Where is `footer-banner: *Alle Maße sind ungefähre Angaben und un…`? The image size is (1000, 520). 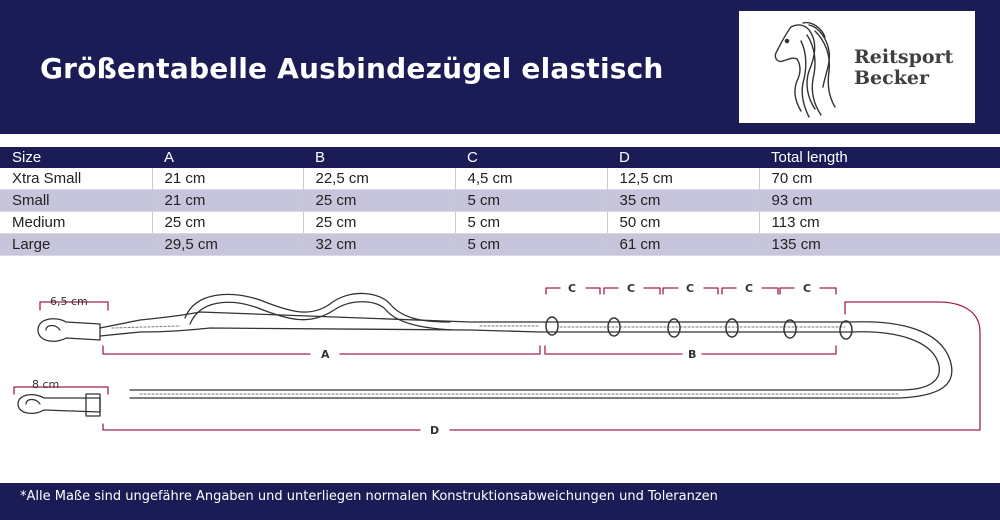
footer-banner: *Alle Maße sind ungefähre Angaben und un… is located at coordinates (500, 501).